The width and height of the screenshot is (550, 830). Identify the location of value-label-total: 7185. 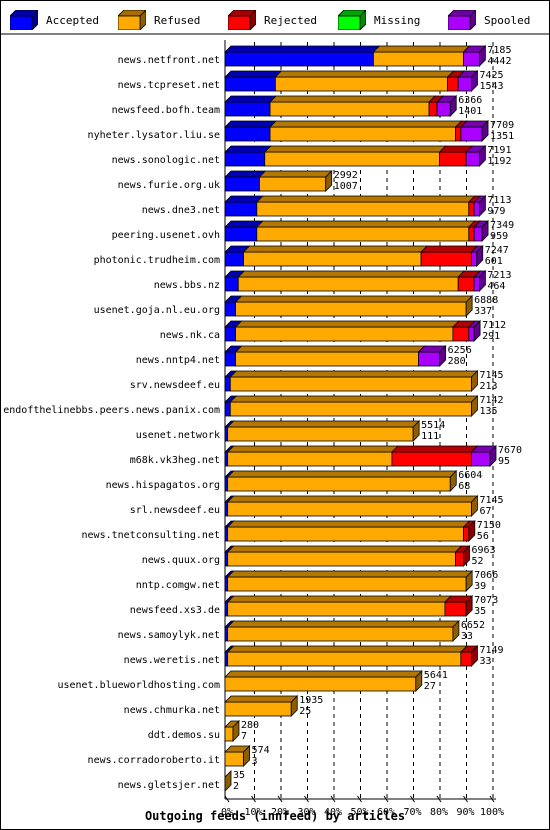
(499, 50).